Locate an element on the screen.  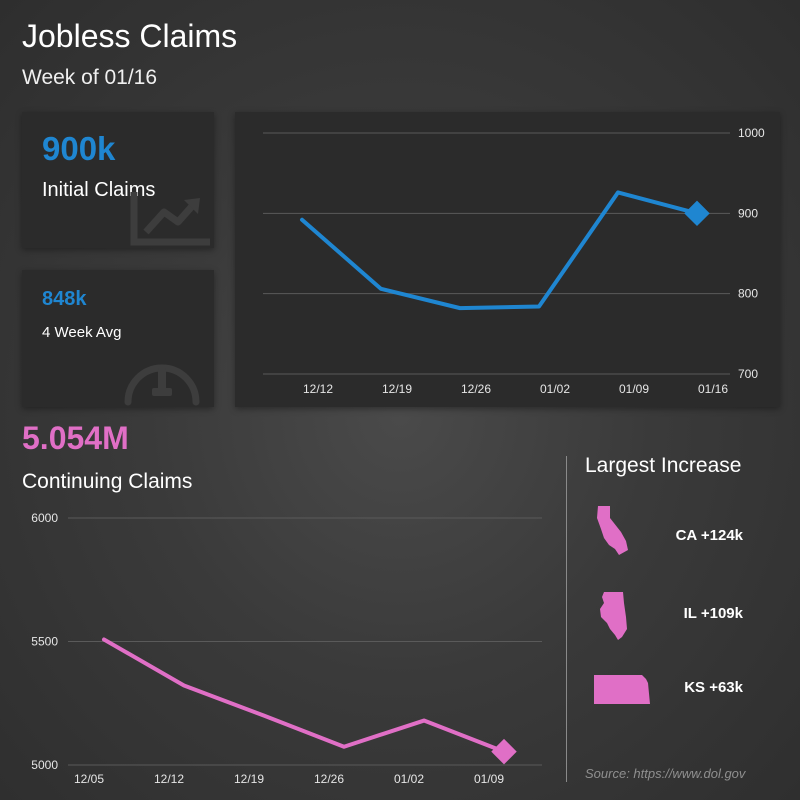
y-tick-label: 800 is located at coordinates (748, 294).